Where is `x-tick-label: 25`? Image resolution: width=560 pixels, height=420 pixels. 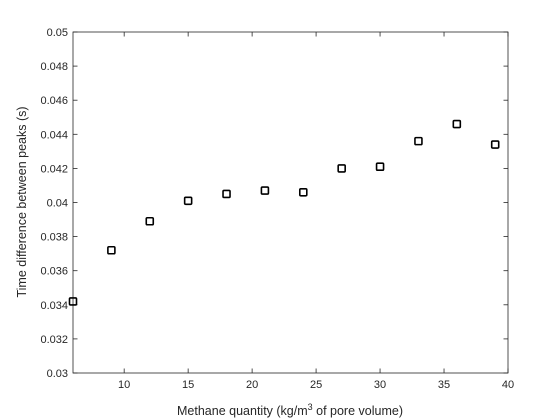
x-tick-label: 25 is located at coordinates (316, 385).